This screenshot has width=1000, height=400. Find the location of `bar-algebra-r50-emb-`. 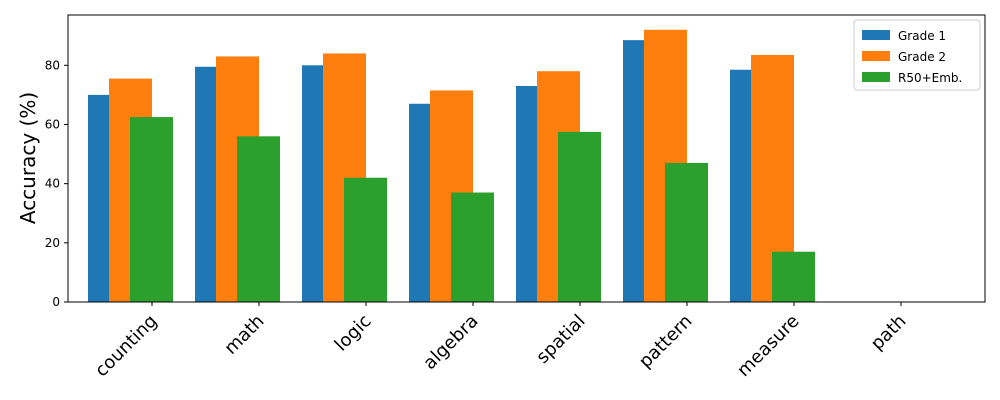

bar-algebra-r50-emb- is located at coordinates (472, 247).